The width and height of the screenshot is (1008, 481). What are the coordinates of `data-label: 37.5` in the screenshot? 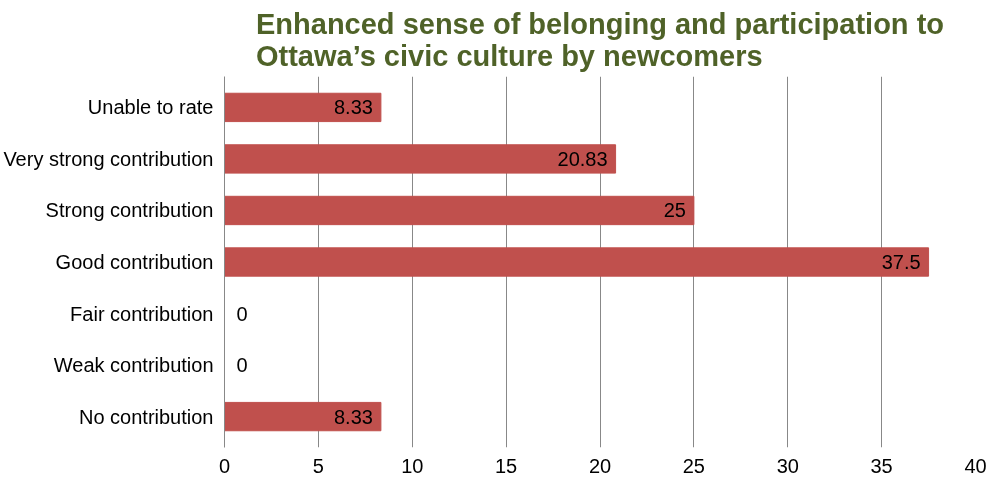 It's located at (901, 262).